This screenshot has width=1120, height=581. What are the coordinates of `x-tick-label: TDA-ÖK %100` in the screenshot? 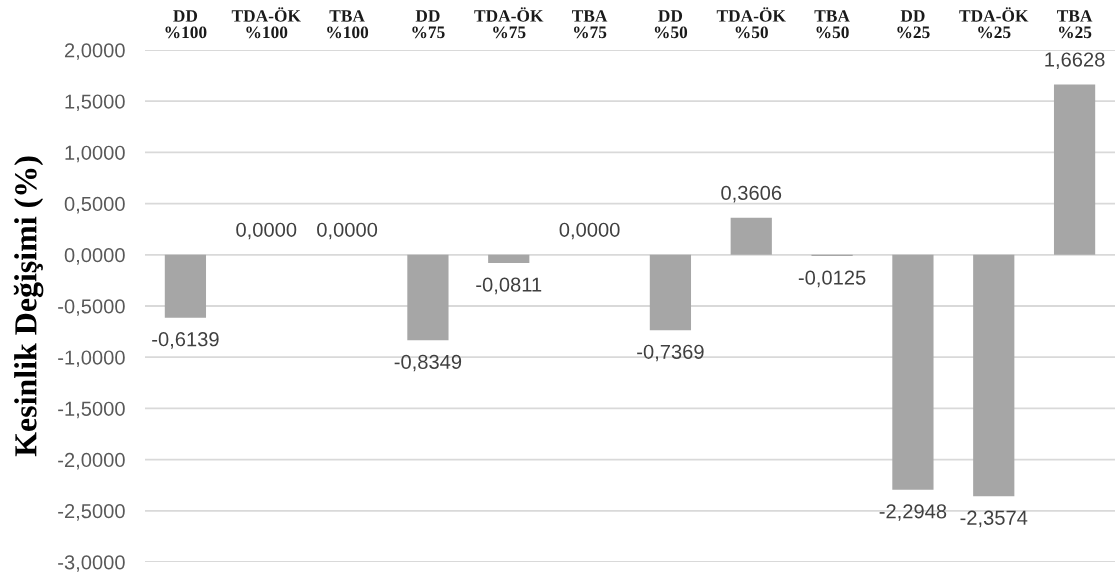 It's located at (266, 23).